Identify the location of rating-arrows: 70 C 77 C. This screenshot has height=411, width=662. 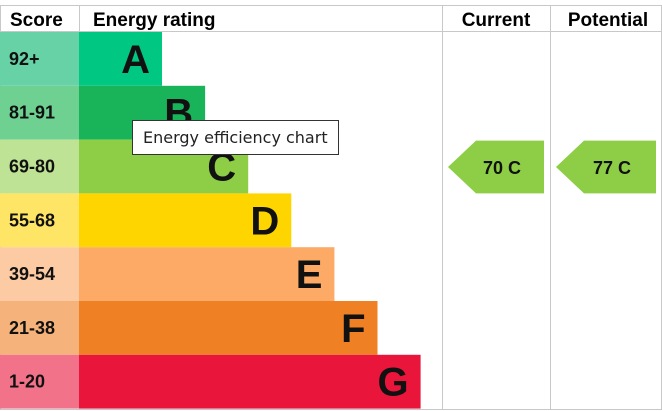
(552, 167).